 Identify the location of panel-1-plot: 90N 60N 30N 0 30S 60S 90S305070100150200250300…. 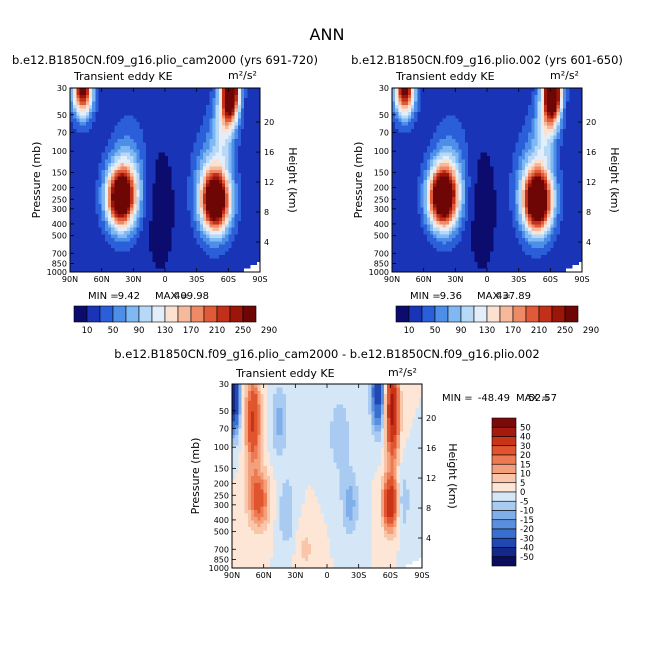
(161, 184).